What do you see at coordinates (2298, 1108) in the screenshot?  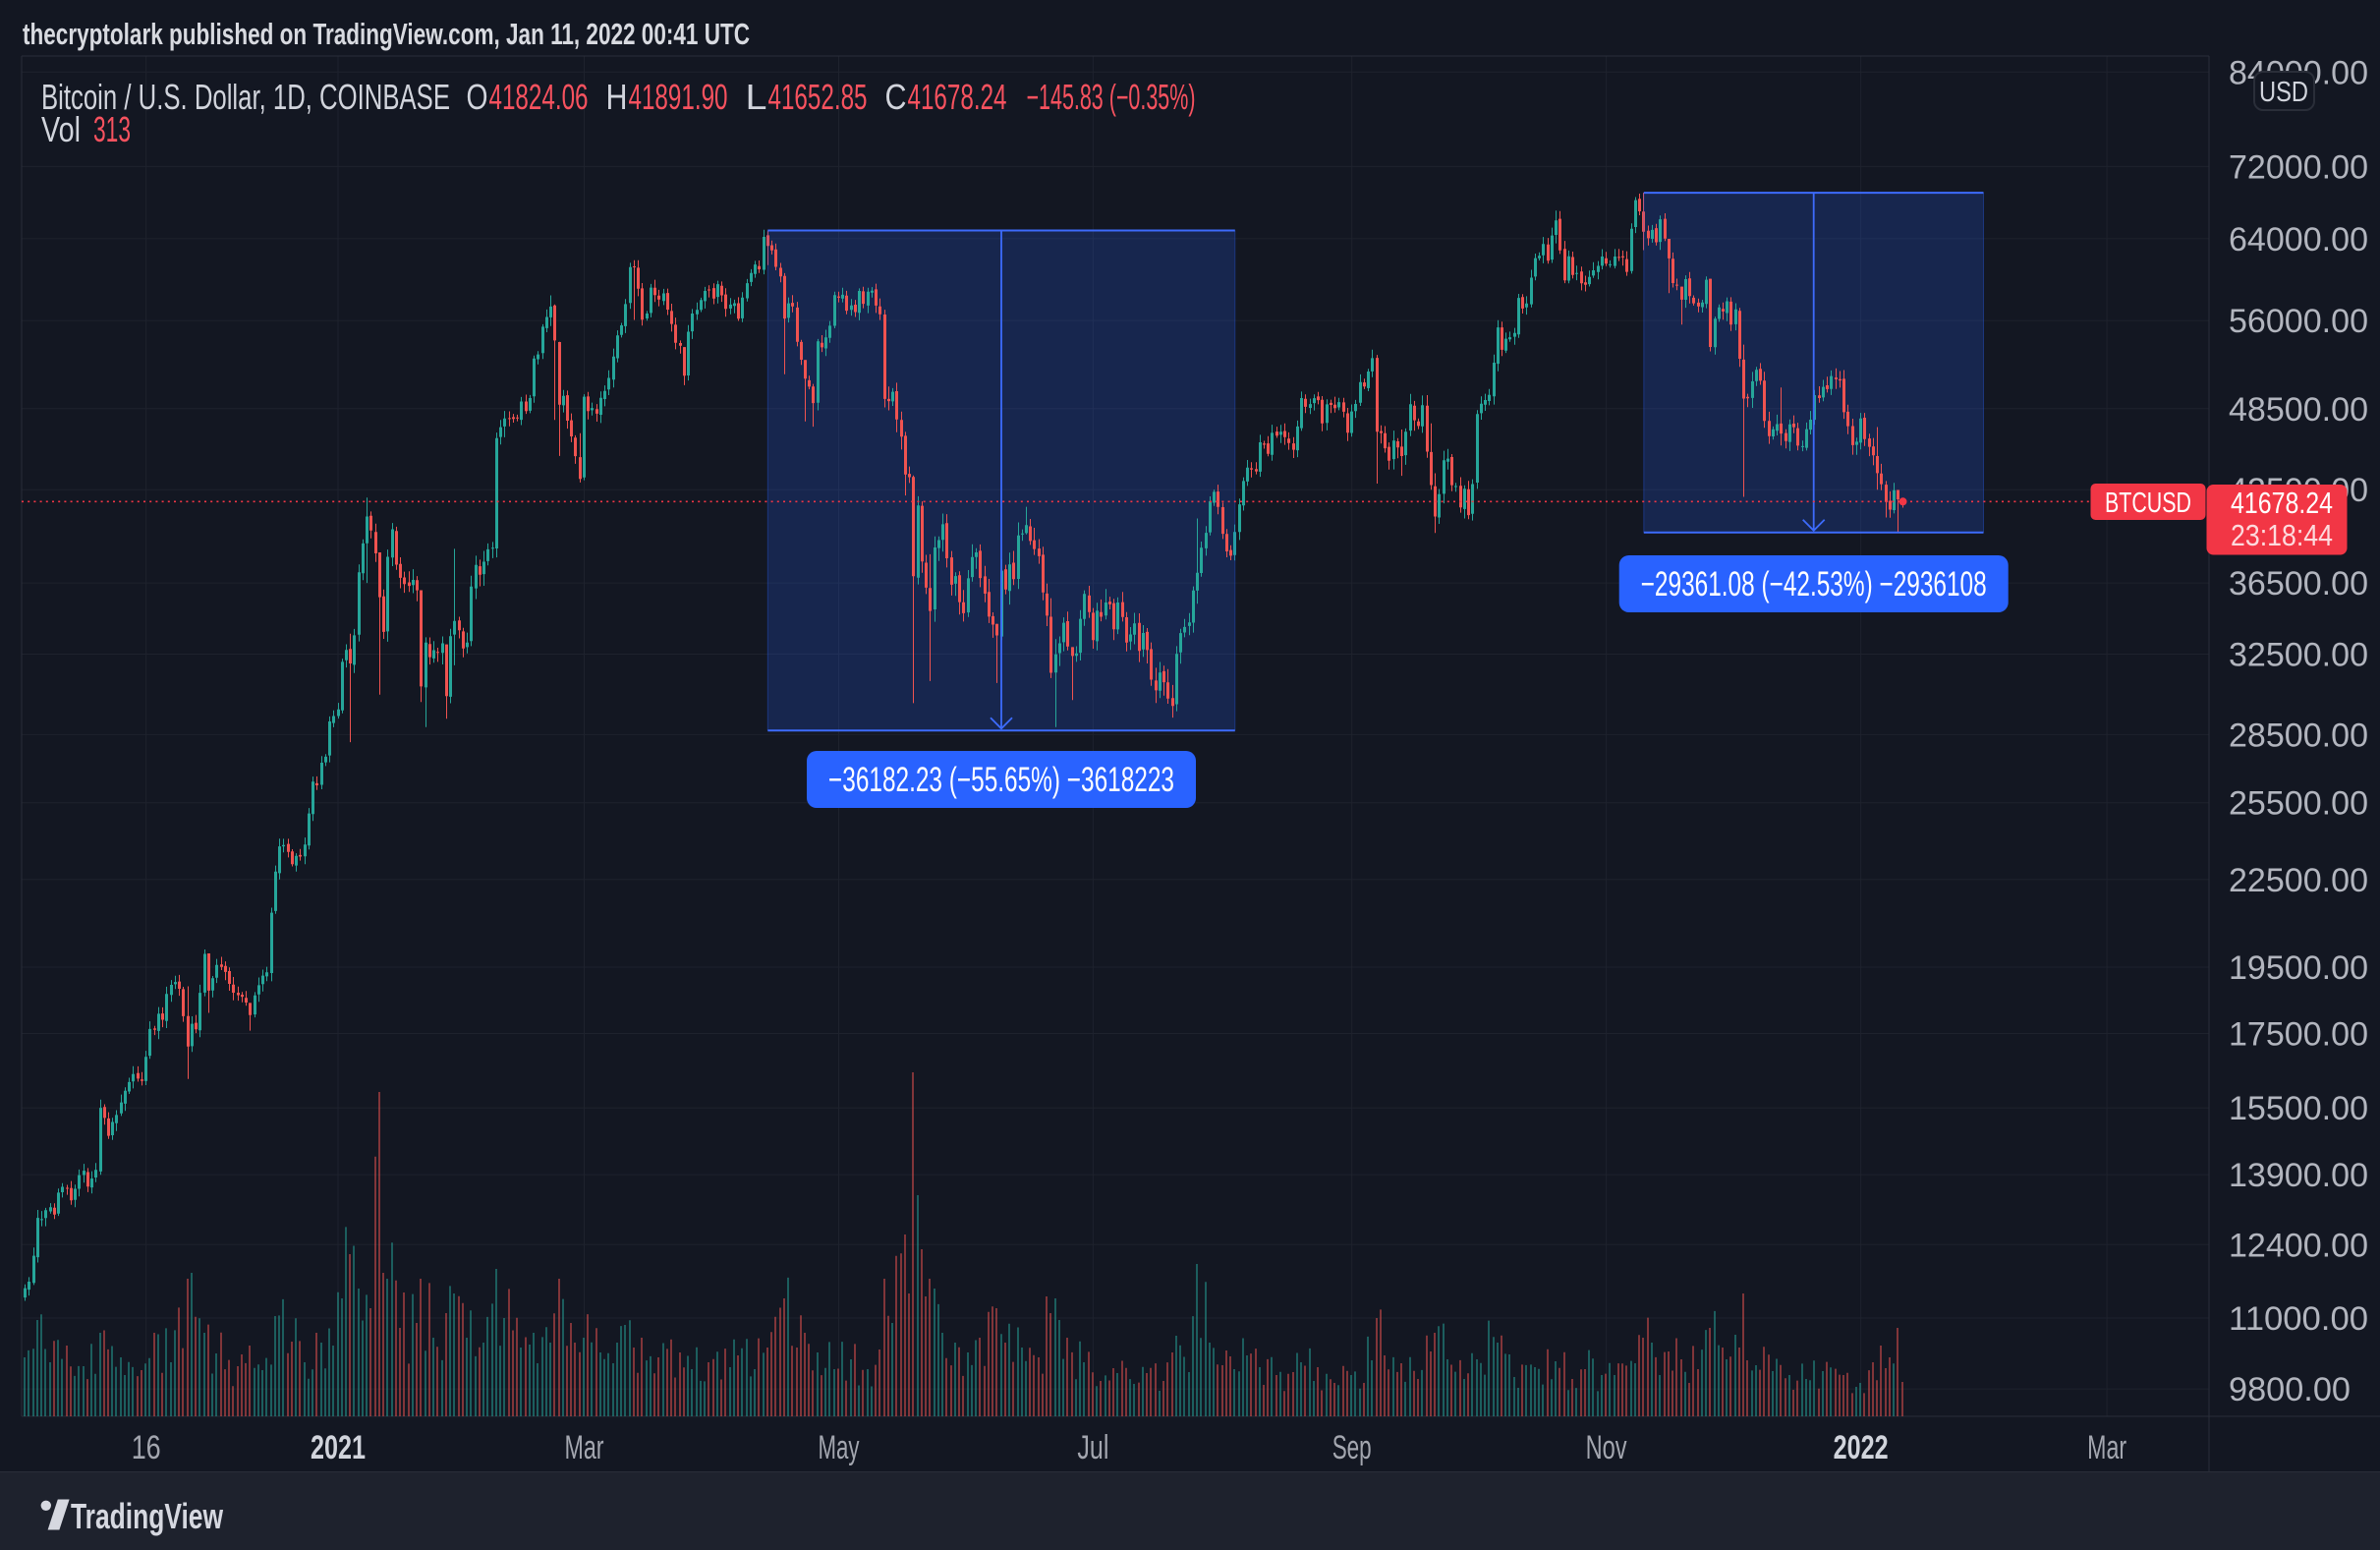 I see `svg-text: 15500.00` at bounding box center [2298, 1108].